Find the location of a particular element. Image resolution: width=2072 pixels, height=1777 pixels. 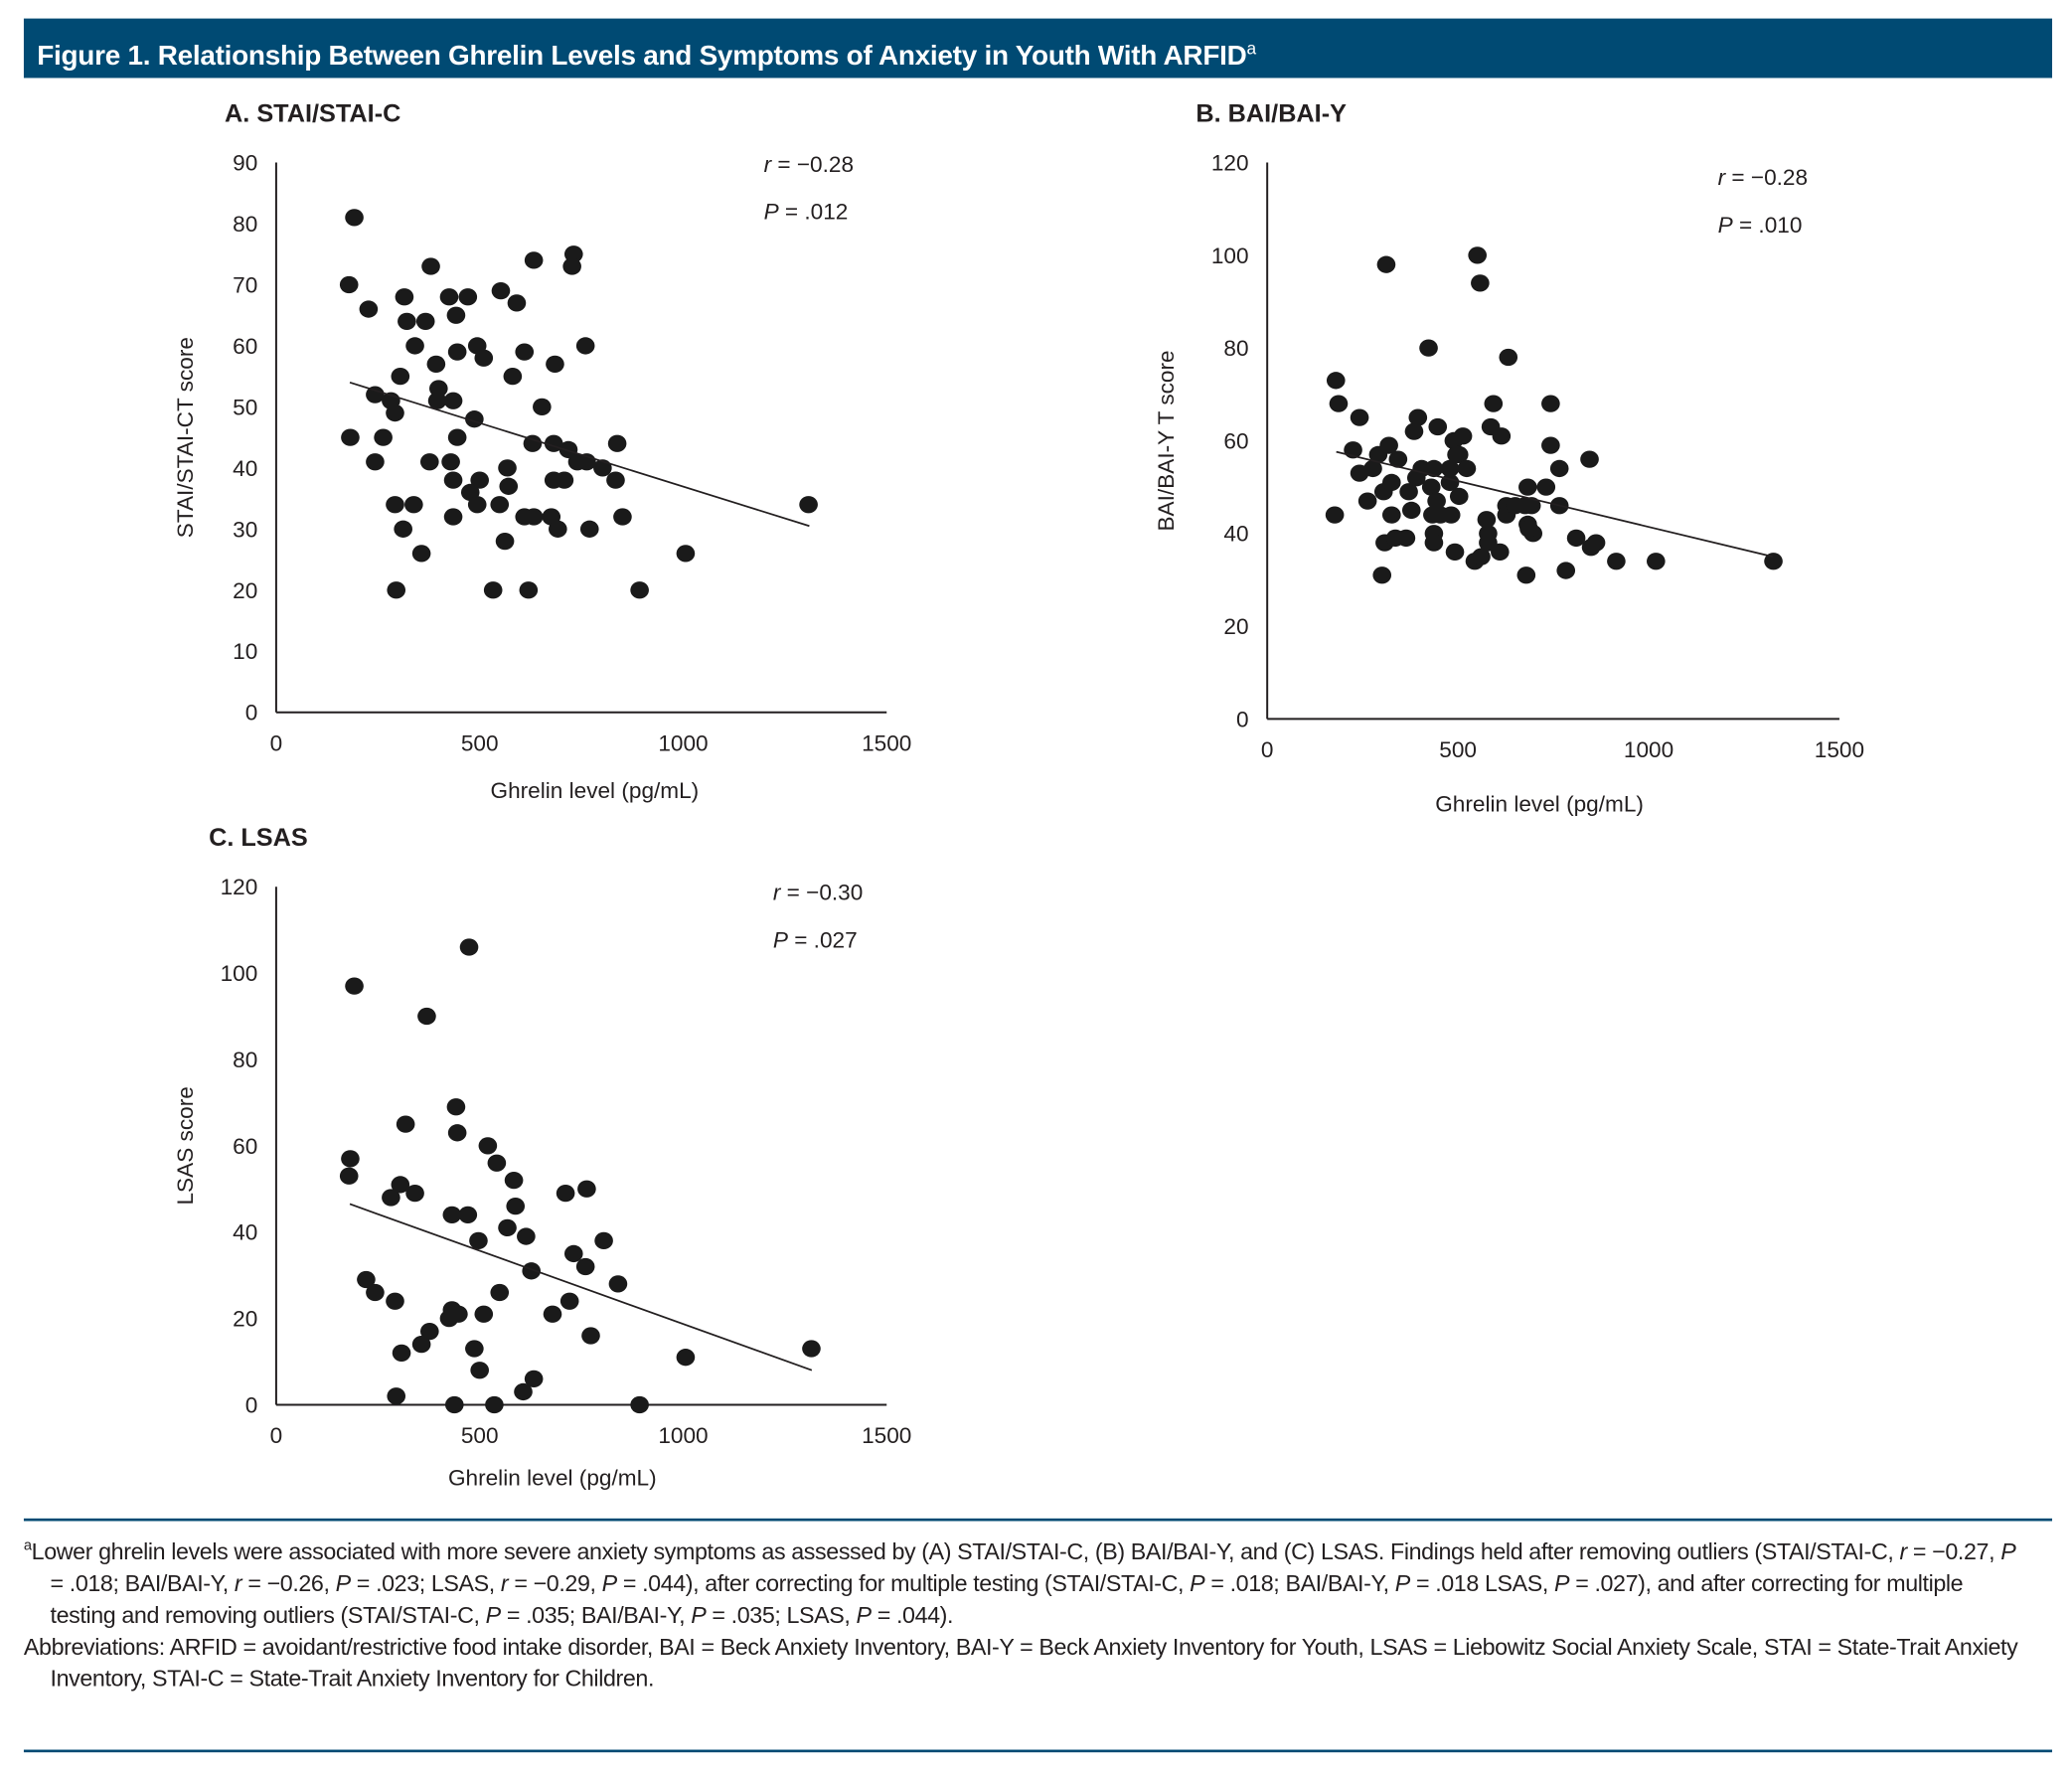

footnote-text: = .023; LSAS, is located at coordinates (425, 1583).